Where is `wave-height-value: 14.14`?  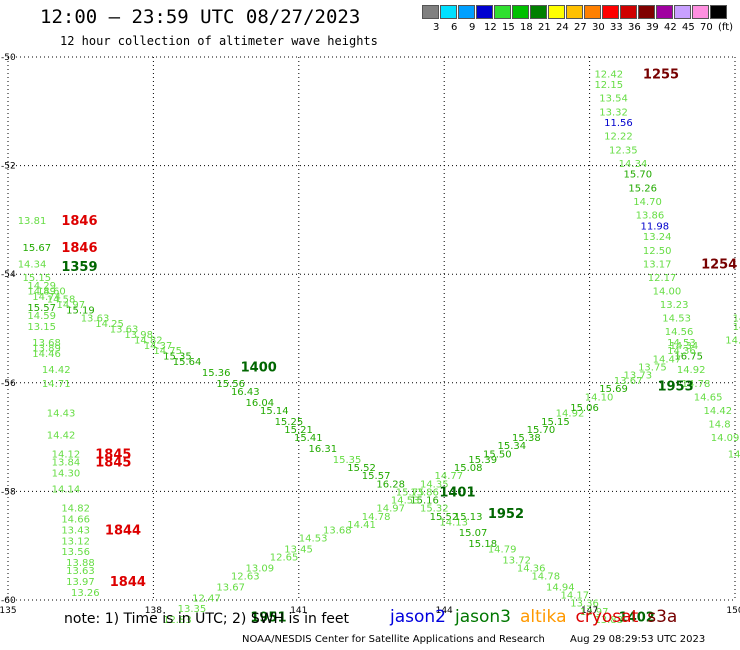 wave-height-value: 14.14 is located at coordinates (66, 490).